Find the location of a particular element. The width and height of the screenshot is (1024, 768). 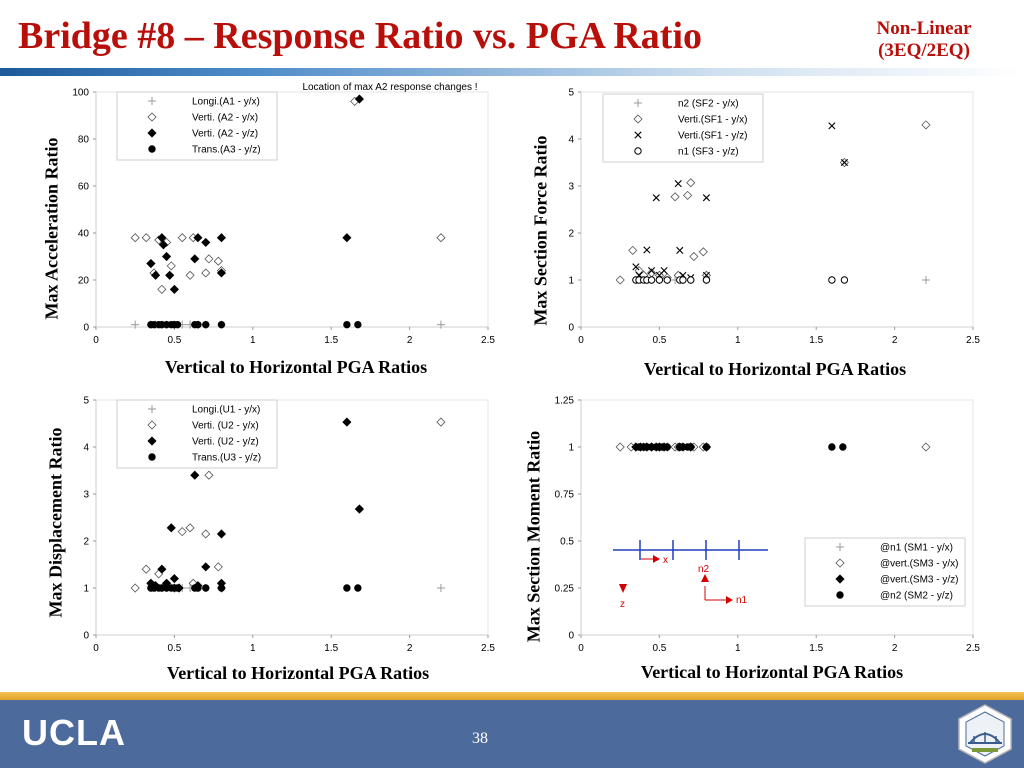

force-x-tick-label: 1 is located at coordinates (738, 340).